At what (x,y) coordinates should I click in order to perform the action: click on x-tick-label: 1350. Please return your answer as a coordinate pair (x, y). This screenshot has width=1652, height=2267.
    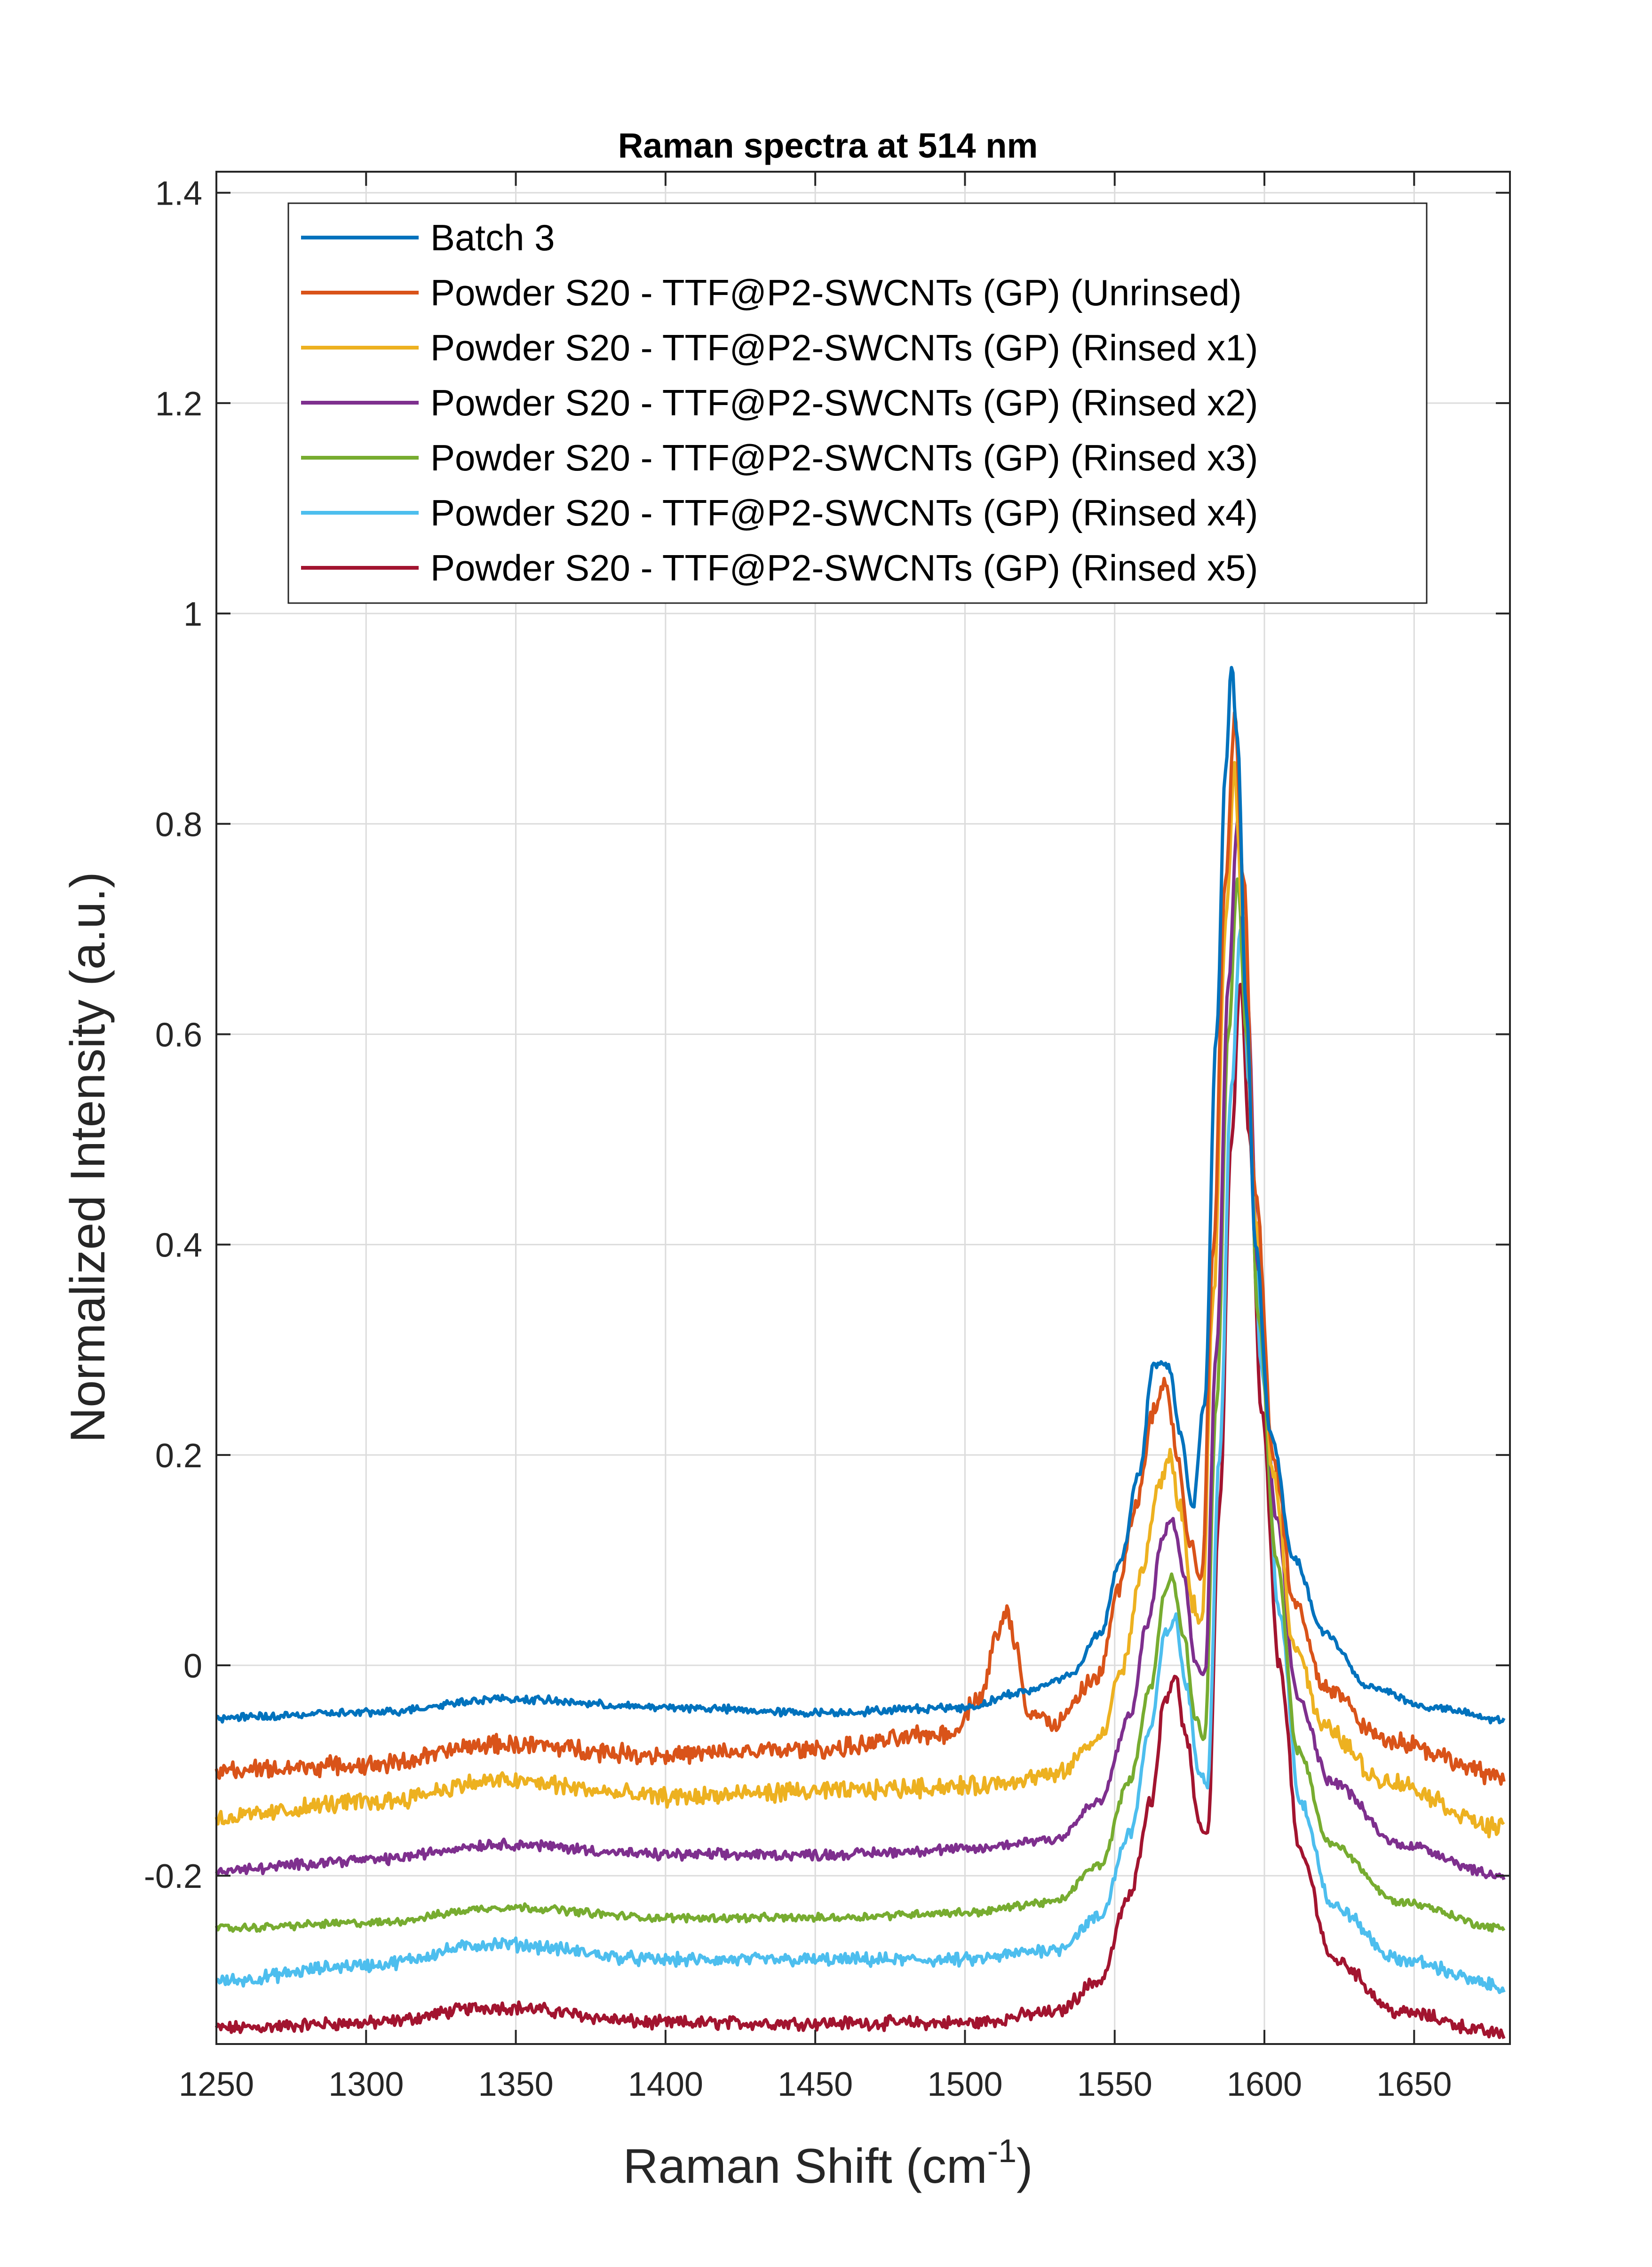
    Looking at the image, I should click on (515, 2085).